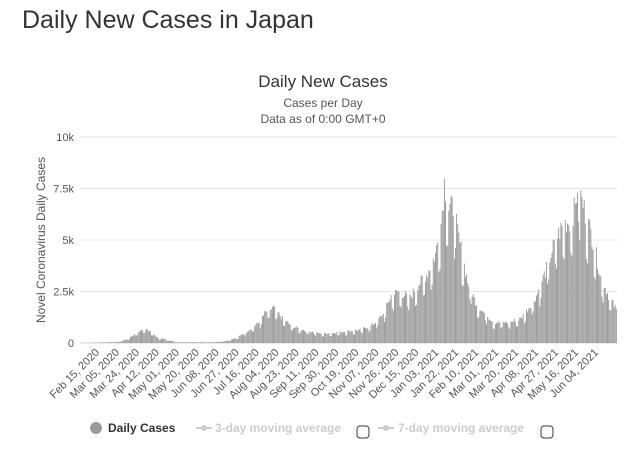 This screenshot has height=452, width=640. I want to click on legend-marker-3day, so click(204, 428).